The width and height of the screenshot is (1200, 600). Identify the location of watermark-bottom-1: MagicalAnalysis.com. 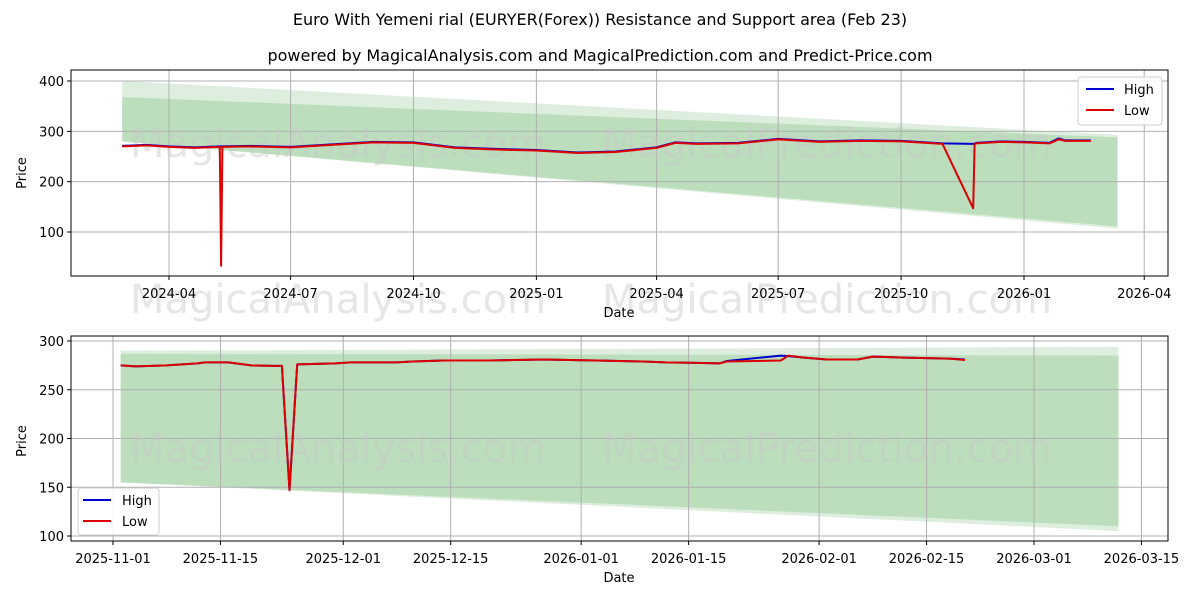
(338, 449).